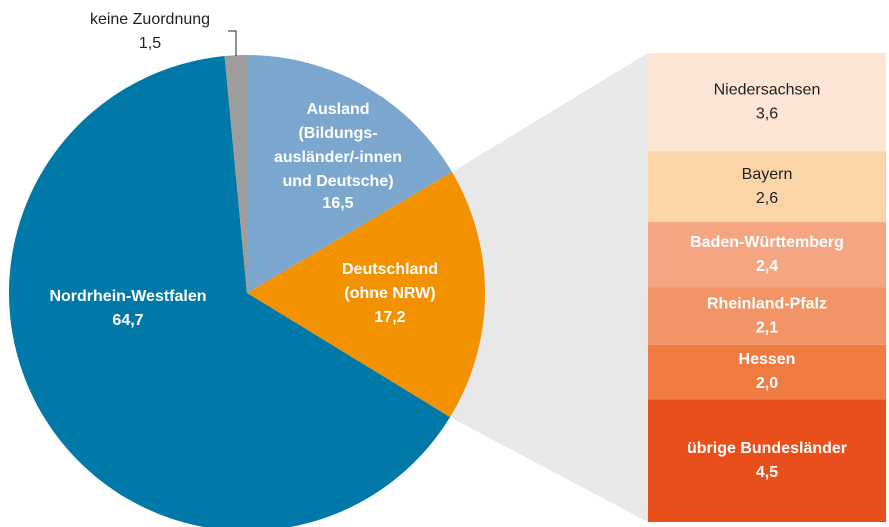  What do you see at coordinates (337, 133) in the screenshot?
I see `slice-label: (Bildungs-` at bounding box center [337, 133].